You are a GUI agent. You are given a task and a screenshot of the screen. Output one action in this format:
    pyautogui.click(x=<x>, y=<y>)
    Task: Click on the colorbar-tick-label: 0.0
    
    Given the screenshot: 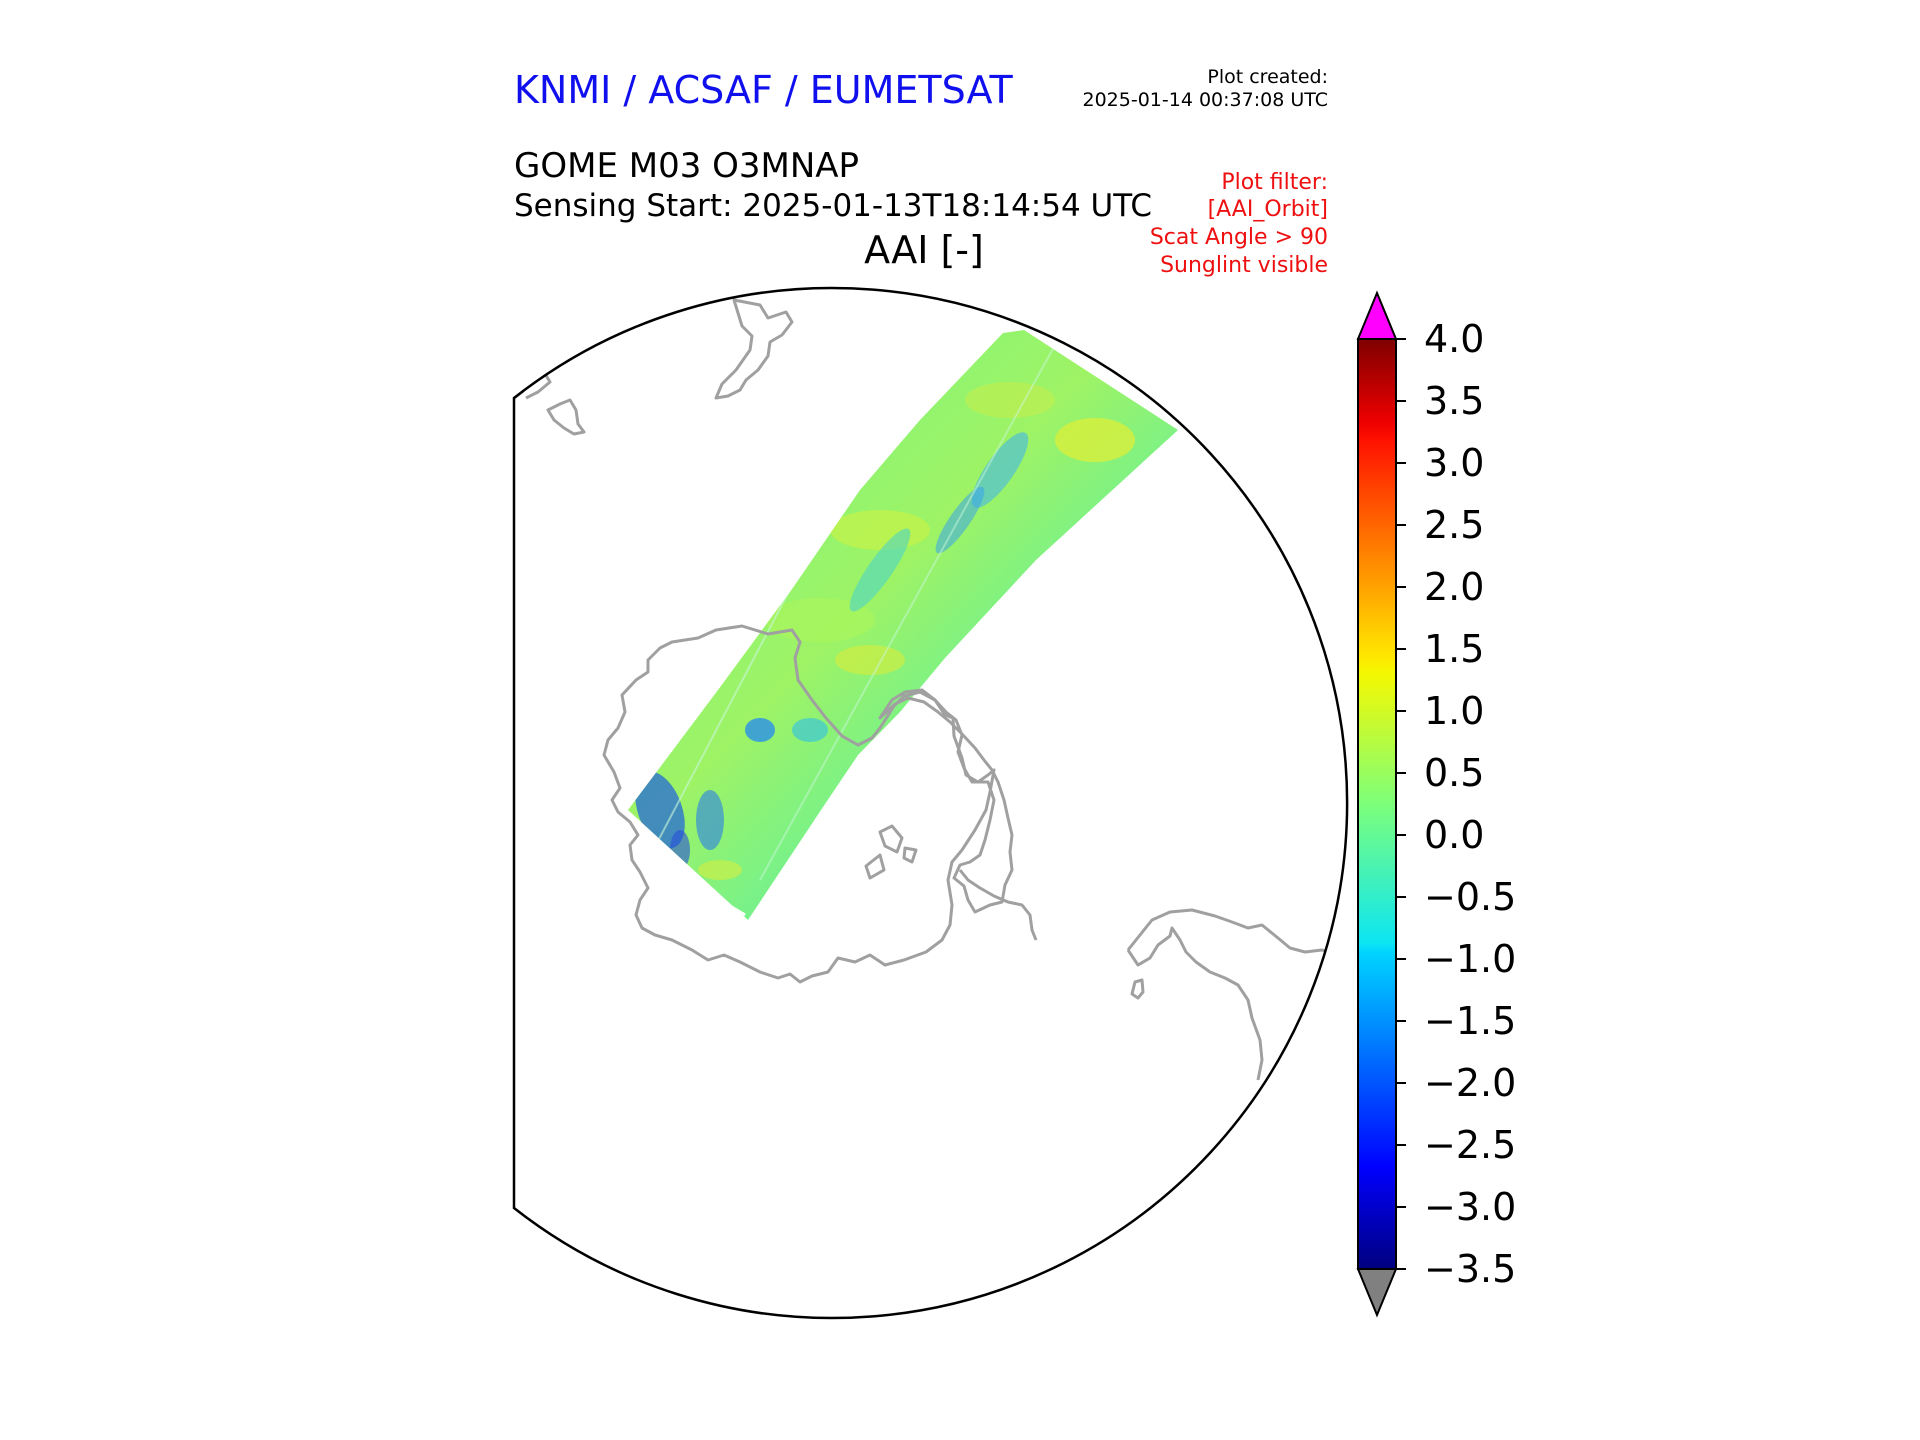 What is the action you would take?
    pyautogui.click(x=1454, y=835)
    